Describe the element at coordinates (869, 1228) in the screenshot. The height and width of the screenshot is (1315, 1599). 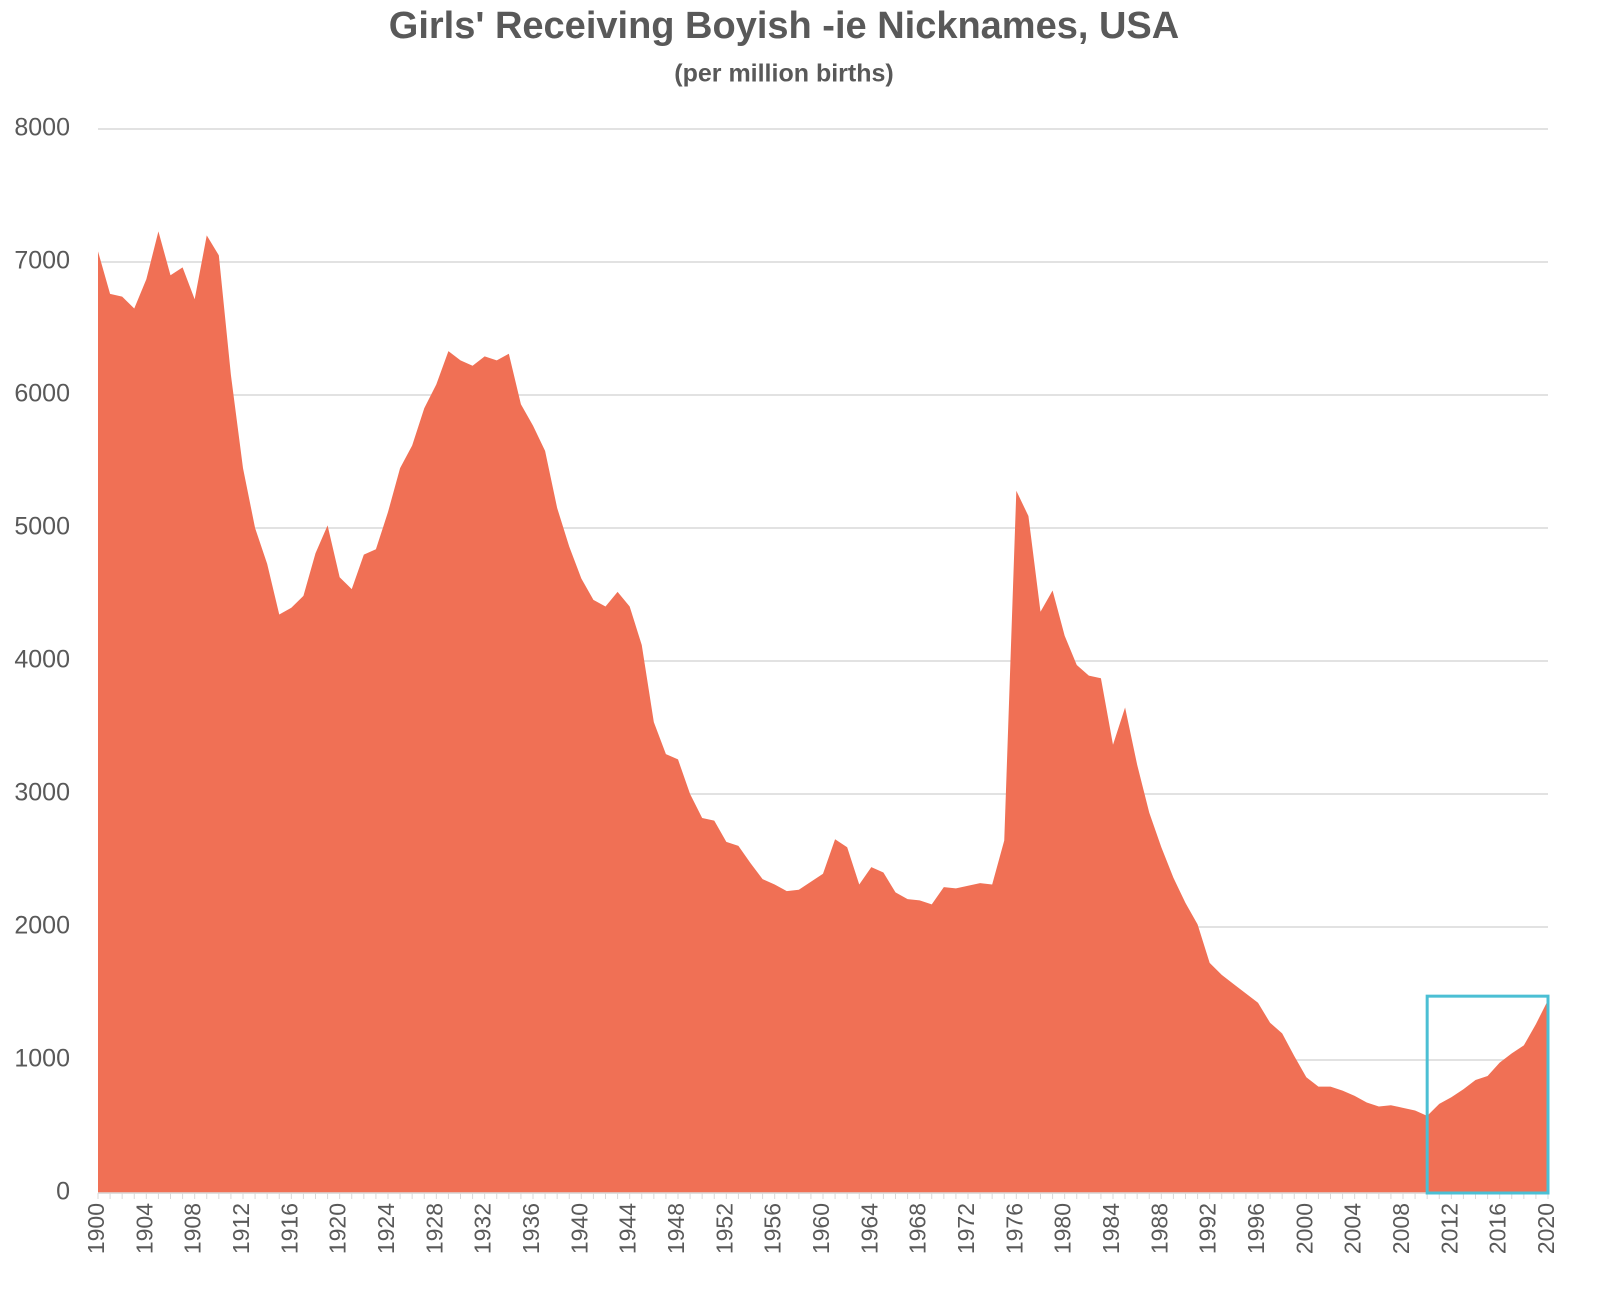
I see `x-tick-label: 1964` at that location.